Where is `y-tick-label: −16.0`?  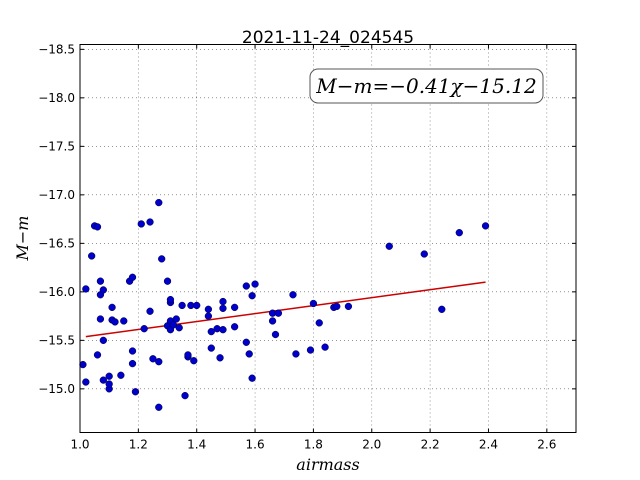 y-tick-label: −16.0 is located at coordinates (56, 292).